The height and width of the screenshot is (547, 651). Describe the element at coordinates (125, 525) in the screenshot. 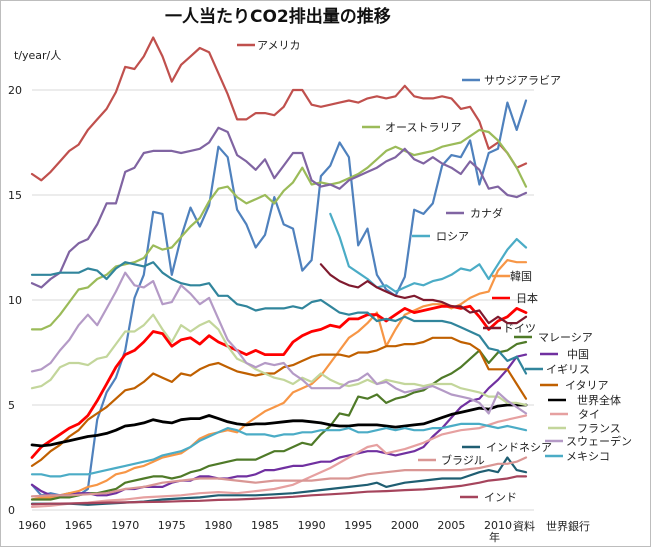

I see `x-tick-label: 1970` at that location.